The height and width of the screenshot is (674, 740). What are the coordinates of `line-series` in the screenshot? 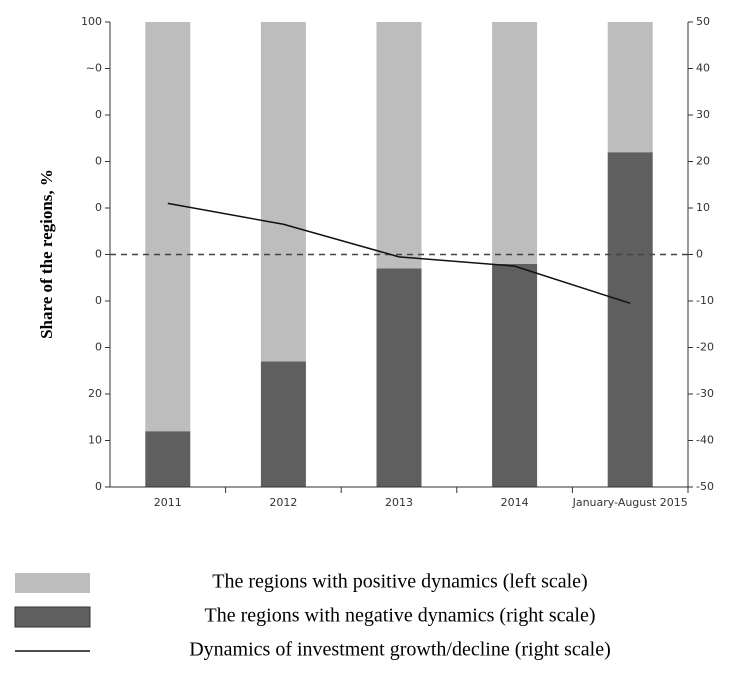 It's located at (399, 253).